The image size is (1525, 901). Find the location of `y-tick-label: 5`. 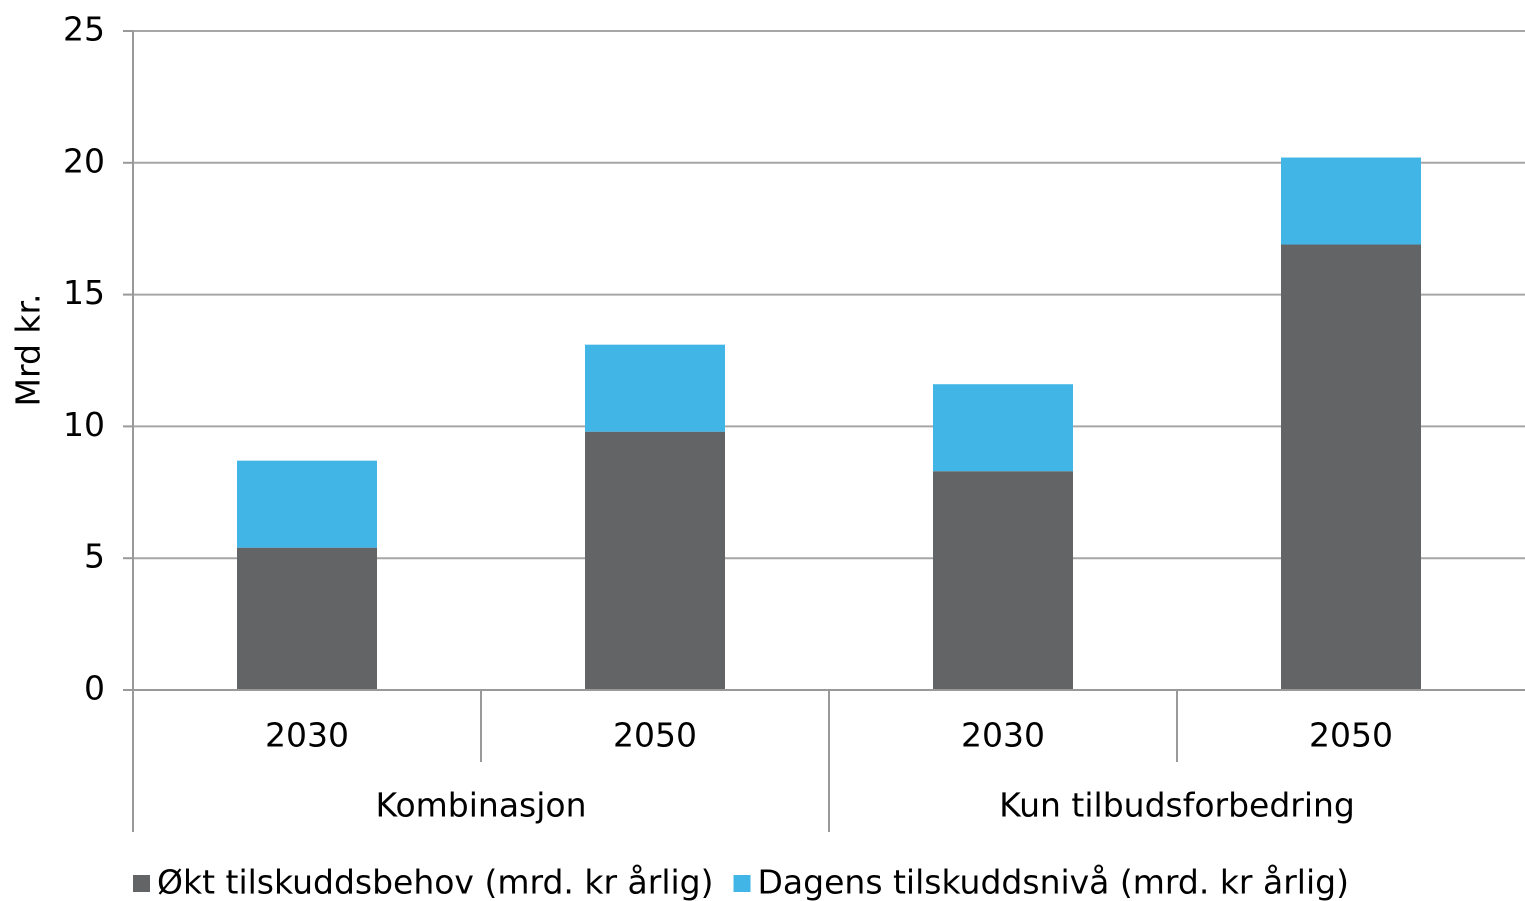

y-tick-label: 5 is located at coordinates (94, 556).